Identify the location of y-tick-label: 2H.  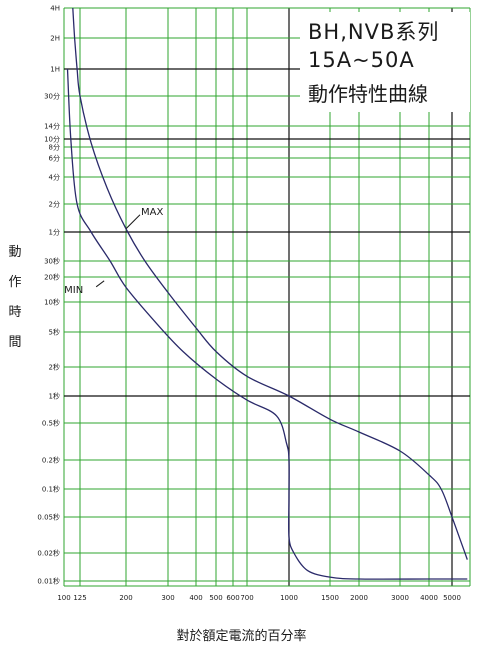
(55, 39).